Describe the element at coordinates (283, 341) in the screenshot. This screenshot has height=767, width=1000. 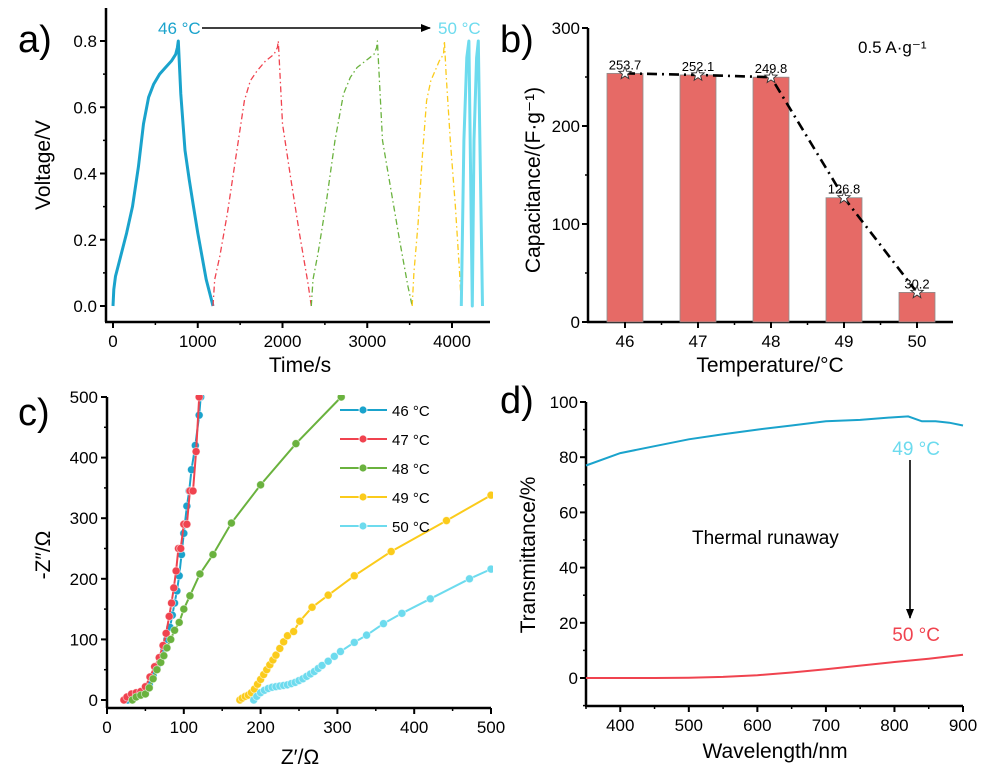
I see `a-x-tick-label: 2000` at that location.